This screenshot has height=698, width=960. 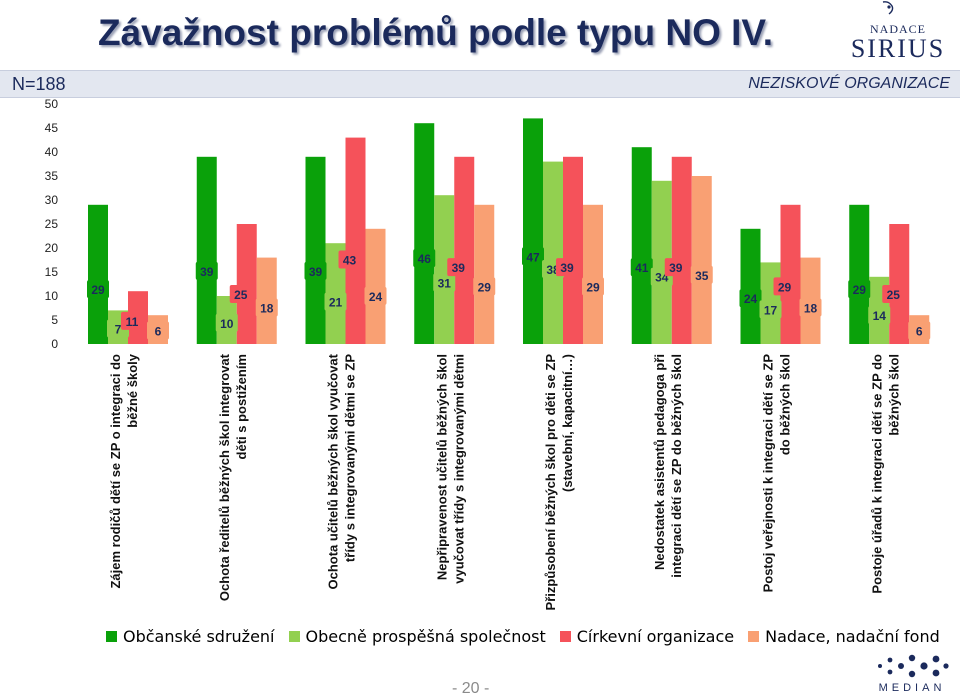 What do you see at coordinates (52, 272) in the screenshot?
I see `y-tick-label: 15` at bounding box center [52, 272].